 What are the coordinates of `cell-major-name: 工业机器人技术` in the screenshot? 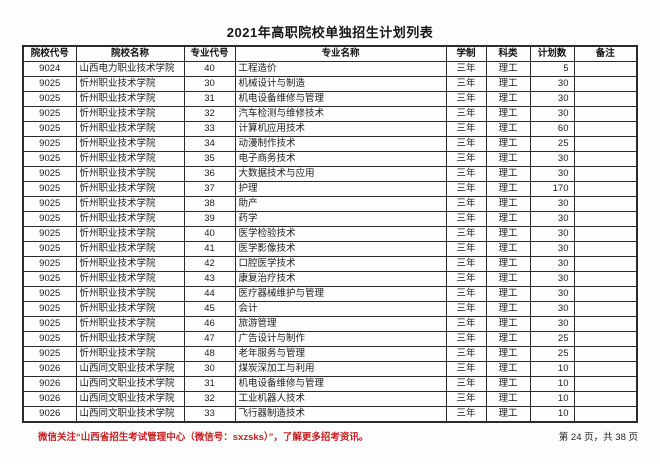 It's located at (340, 399).